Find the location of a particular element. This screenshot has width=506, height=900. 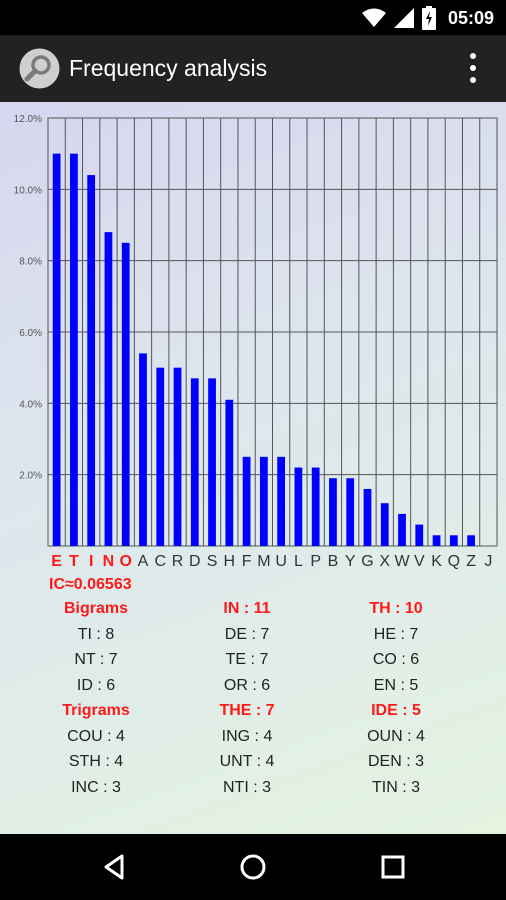

bar-P is located at coordinates (315, 506).